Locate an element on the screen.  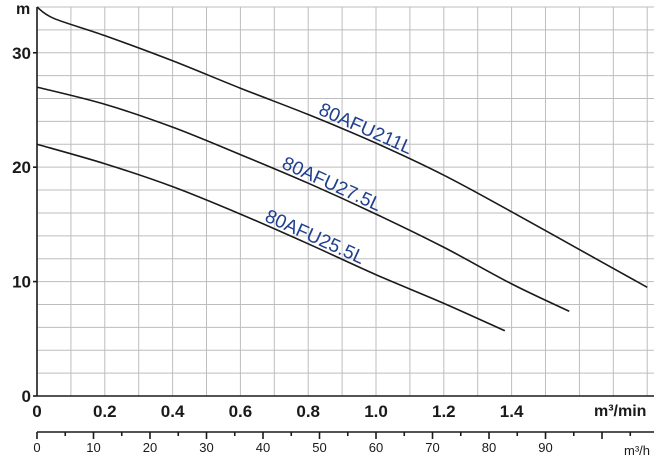
x-tick-label: 0.4 is located at coordinates (173, 411).